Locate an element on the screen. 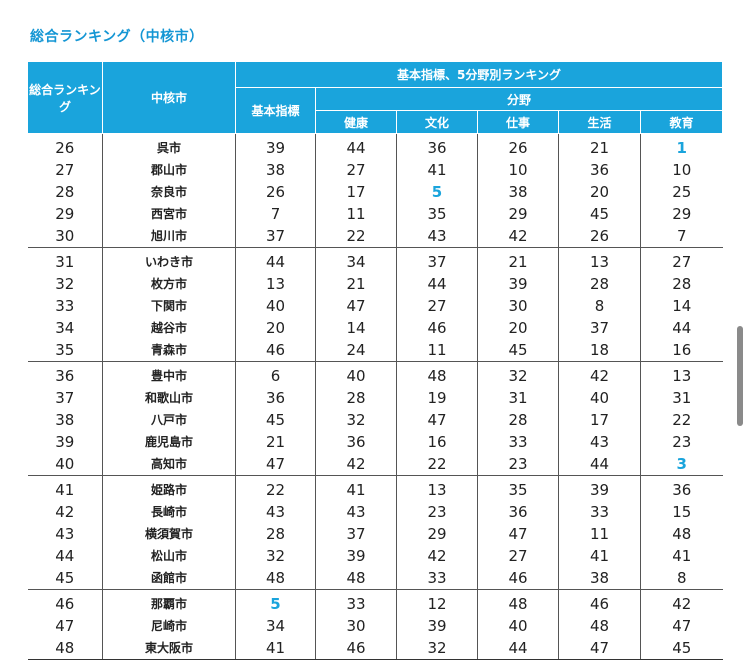  education-cell: 48 is located at coordinates (682, 534).